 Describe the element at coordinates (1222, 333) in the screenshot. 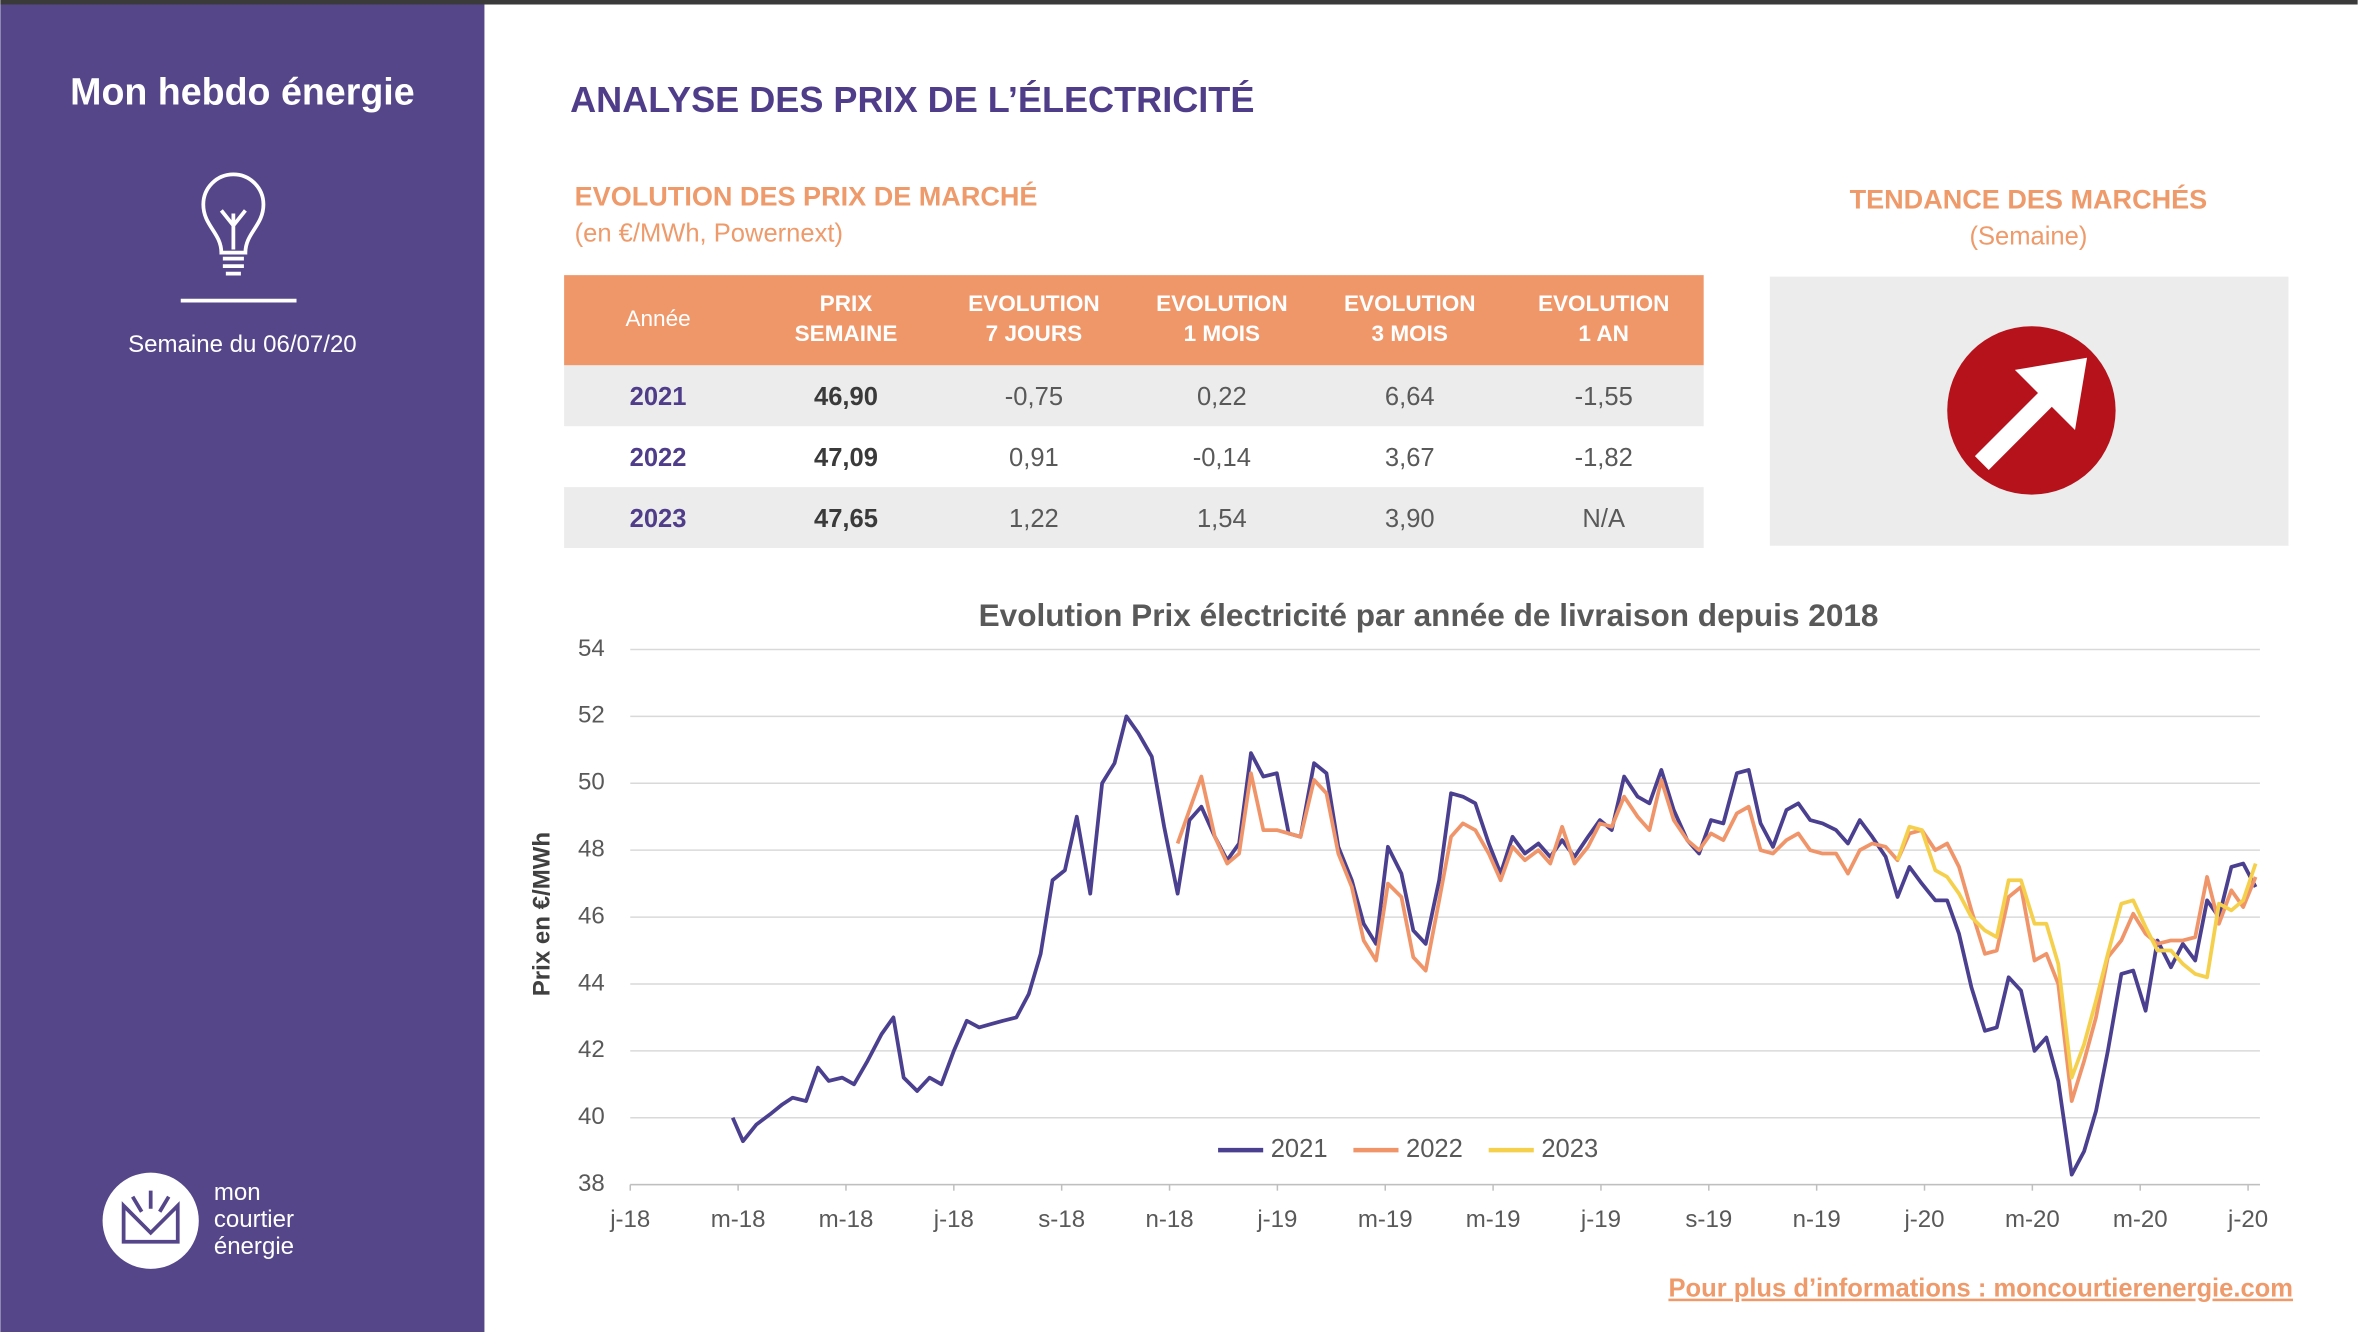

I see `table-header: 1 MOIS` at that location.